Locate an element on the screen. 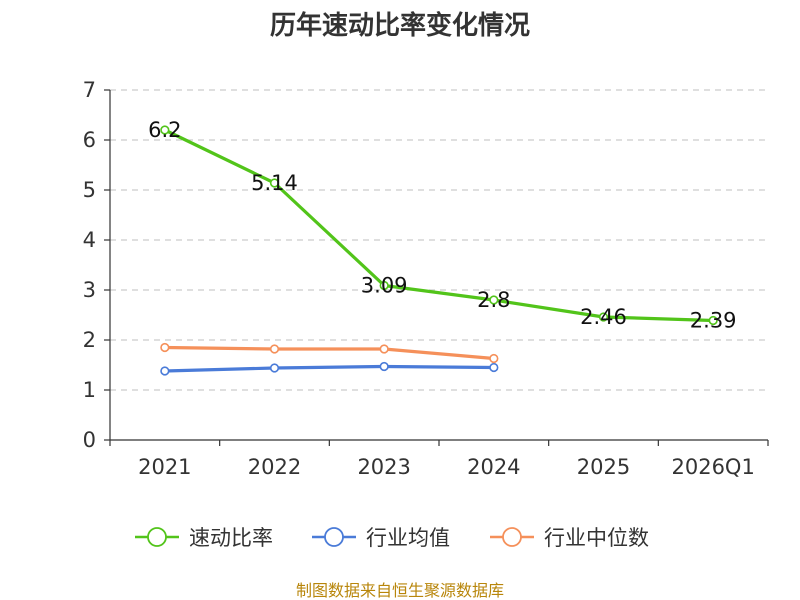 This screenshot has height=600, width=800. x-tick-label: 2025 is located at coordinates (603, 467).